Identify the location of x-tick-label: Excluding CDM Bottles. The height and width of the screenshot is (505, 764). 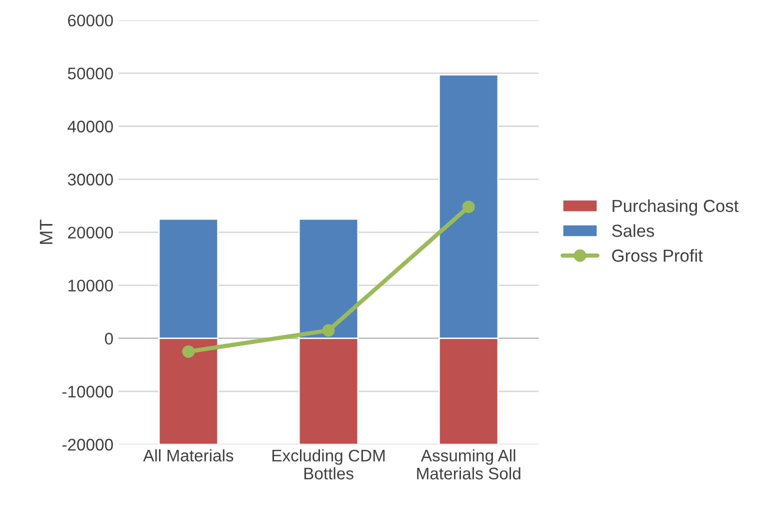
(328, 464).